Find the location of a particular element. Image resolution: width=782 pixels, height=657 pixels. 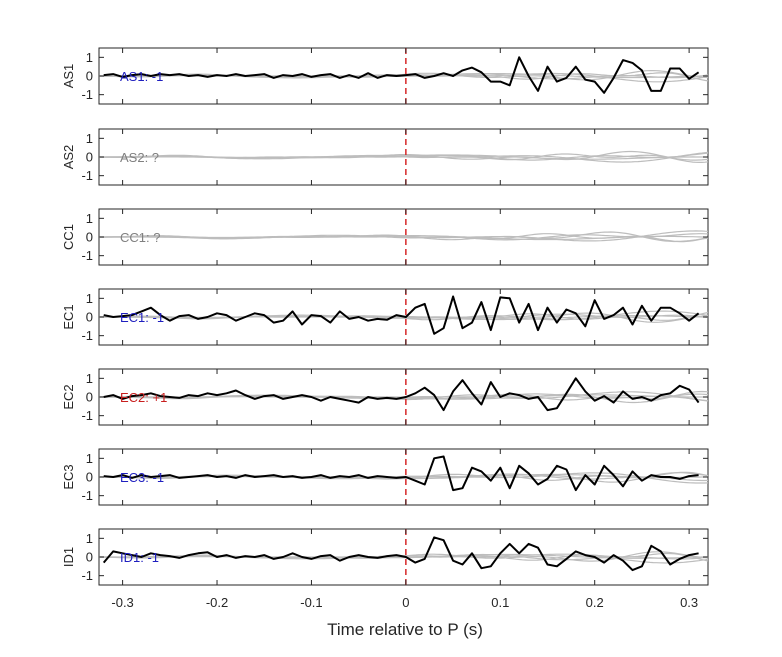

y-axis-label: CC1 is located at coordinates (68, 237).